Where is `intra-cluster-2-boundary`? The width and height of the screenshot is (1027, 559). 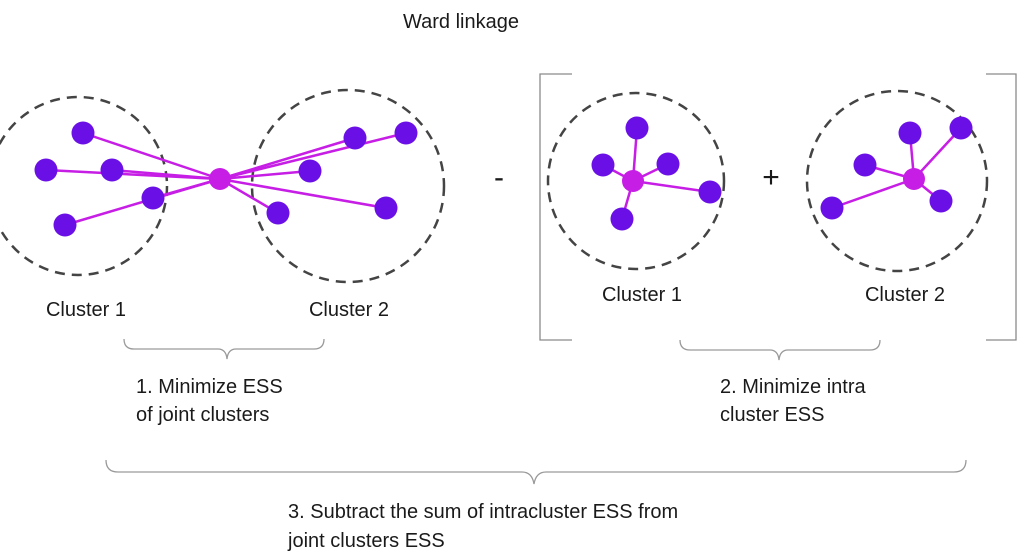
intra-cluster-2-boundary is located at coordinates (897, 181).